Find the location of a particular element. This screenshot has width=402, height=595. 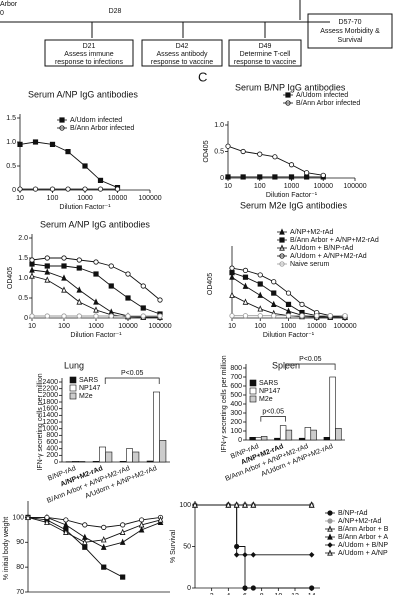

legend-label: Naive serum is located at coordinates (309, 264).